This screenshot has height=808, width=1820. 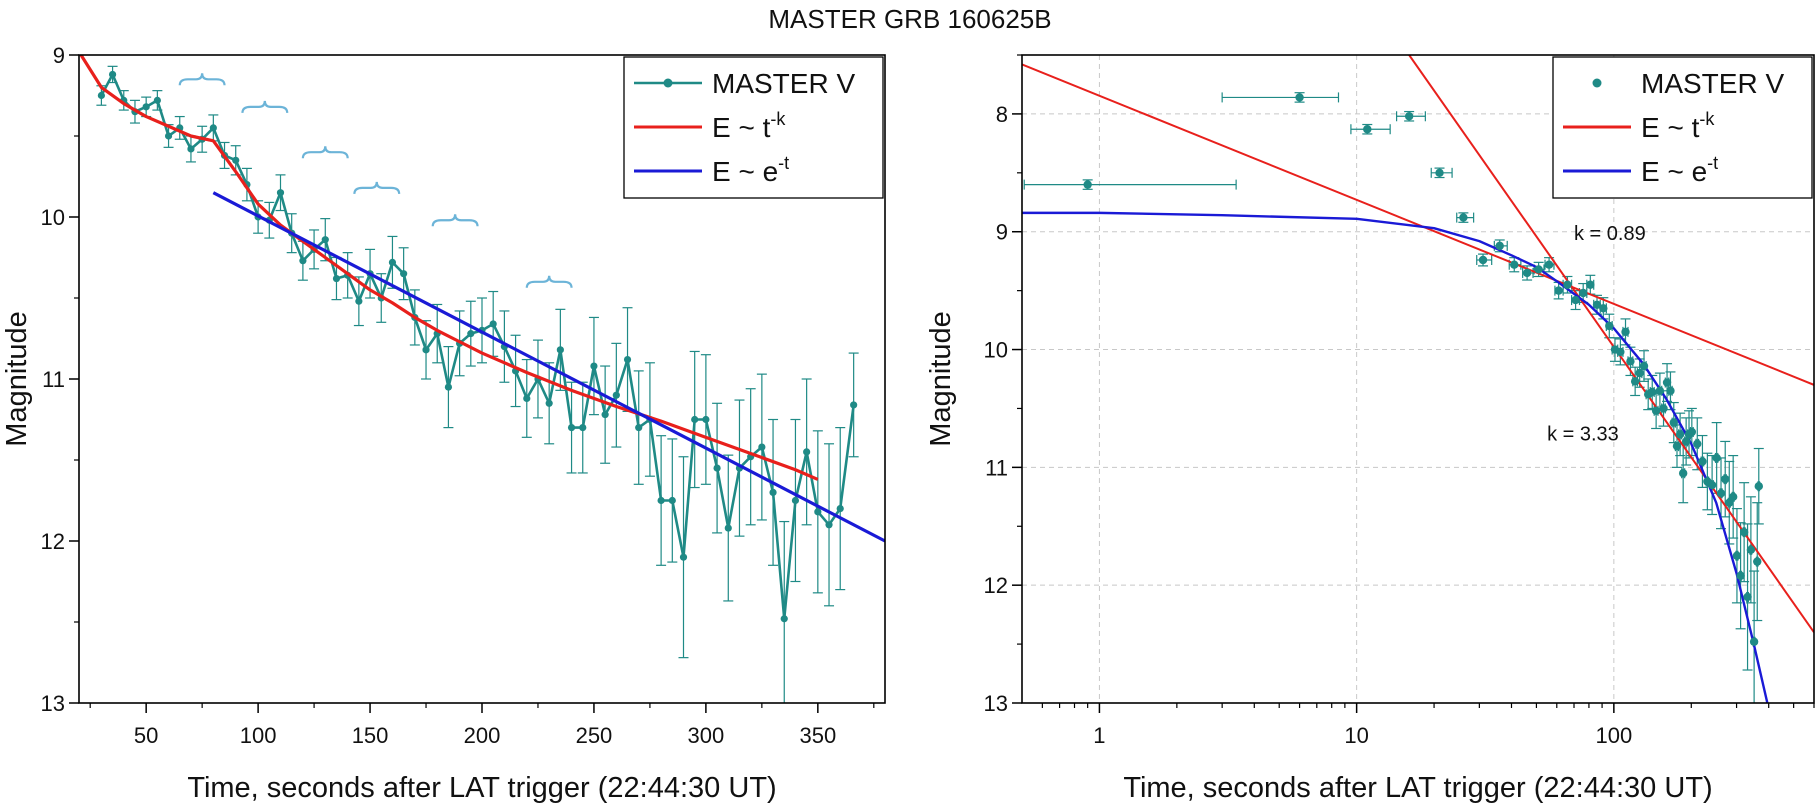 I want to click on left-x-tick-label: 150, so click(x=370, y=735).